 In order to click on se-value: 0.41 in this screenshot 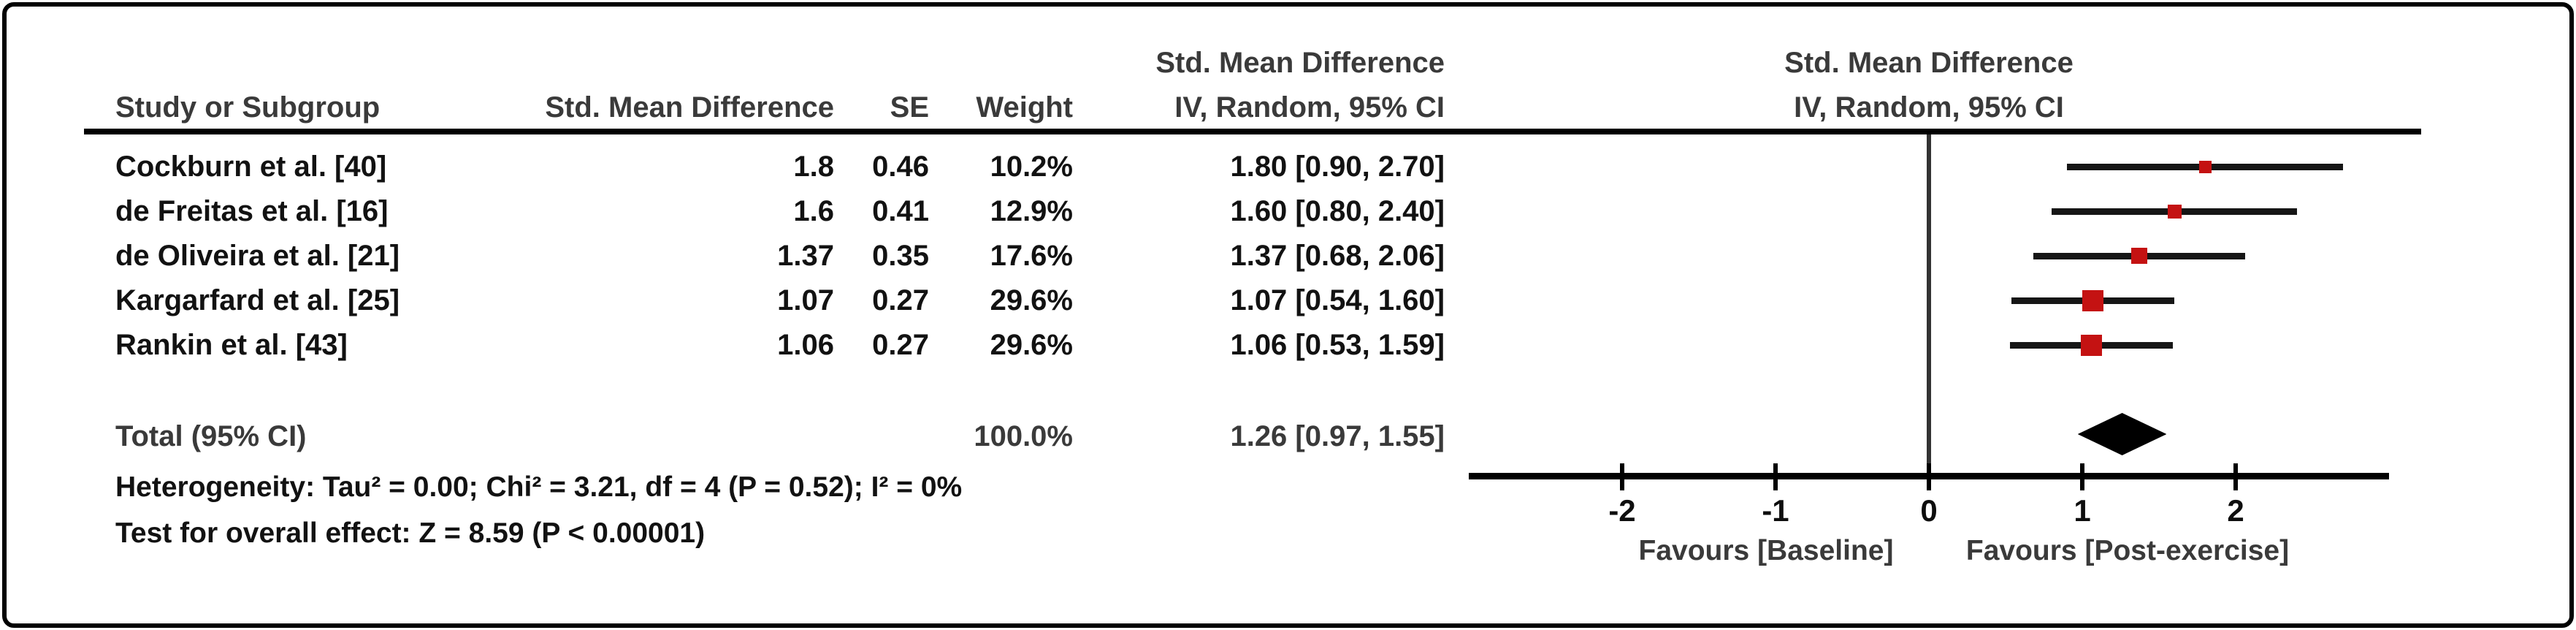, I will do `click(900, 211)`.